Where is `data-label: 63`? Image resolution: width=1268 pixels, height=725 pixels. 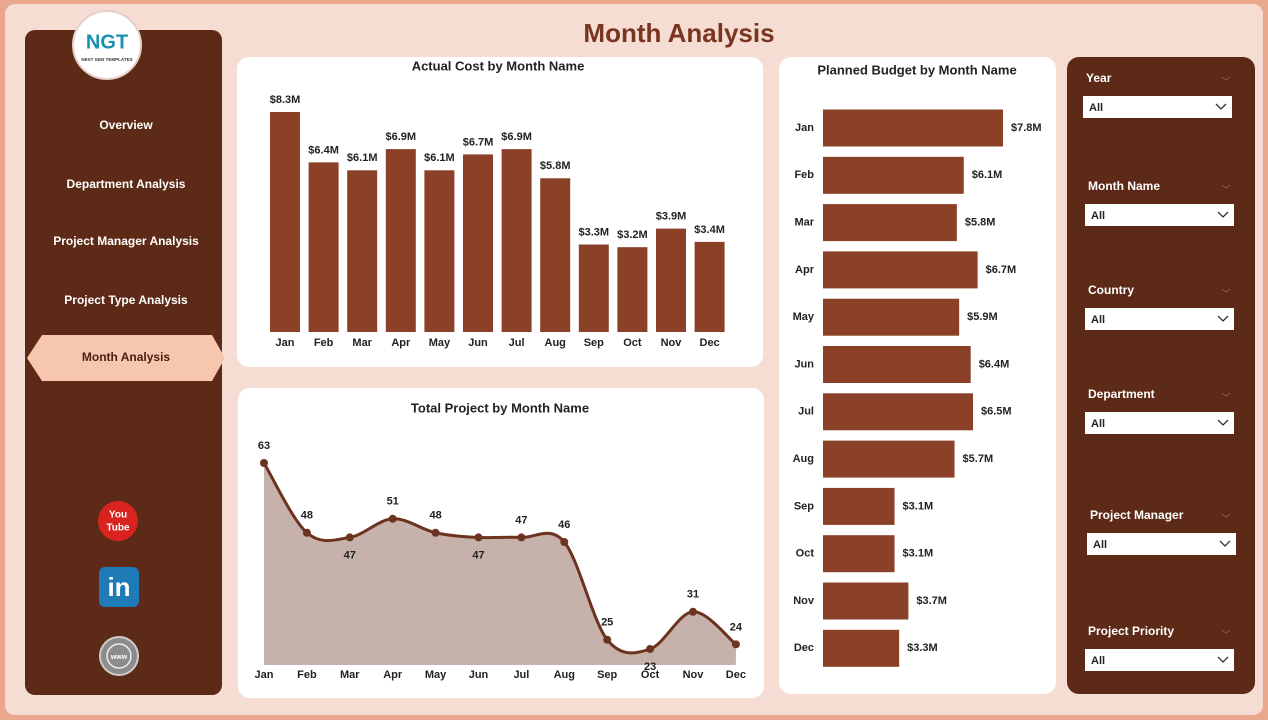 data-label: 63 is located at coordinates (264, 446).